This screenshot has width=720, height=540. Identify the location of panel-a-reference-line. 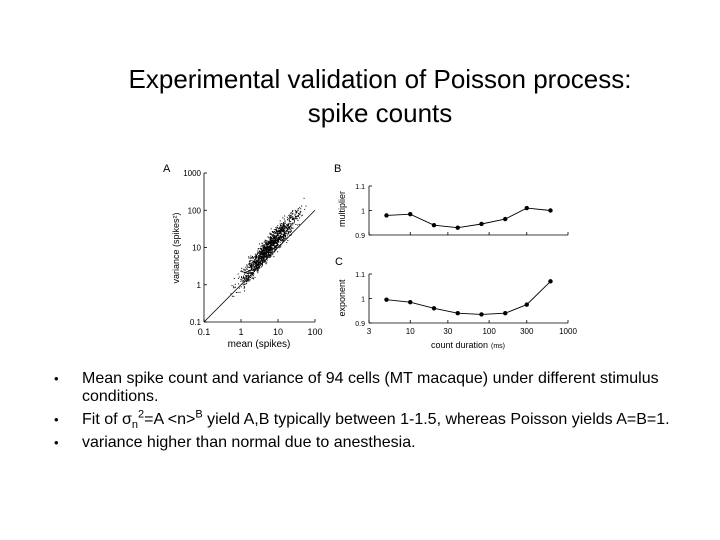
(259, 266).